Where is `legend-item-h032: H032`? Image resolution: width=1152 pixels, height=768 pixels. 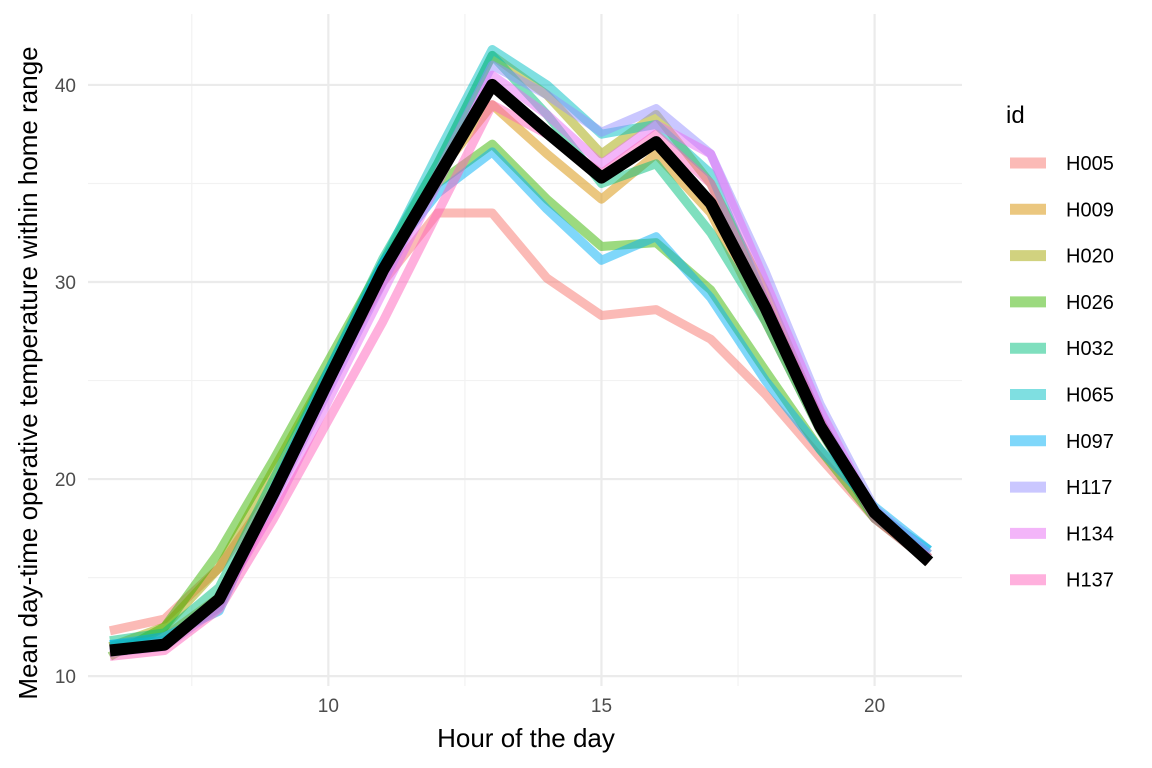
legend-item-h032: H032 is located at coordinates (1062, 349).